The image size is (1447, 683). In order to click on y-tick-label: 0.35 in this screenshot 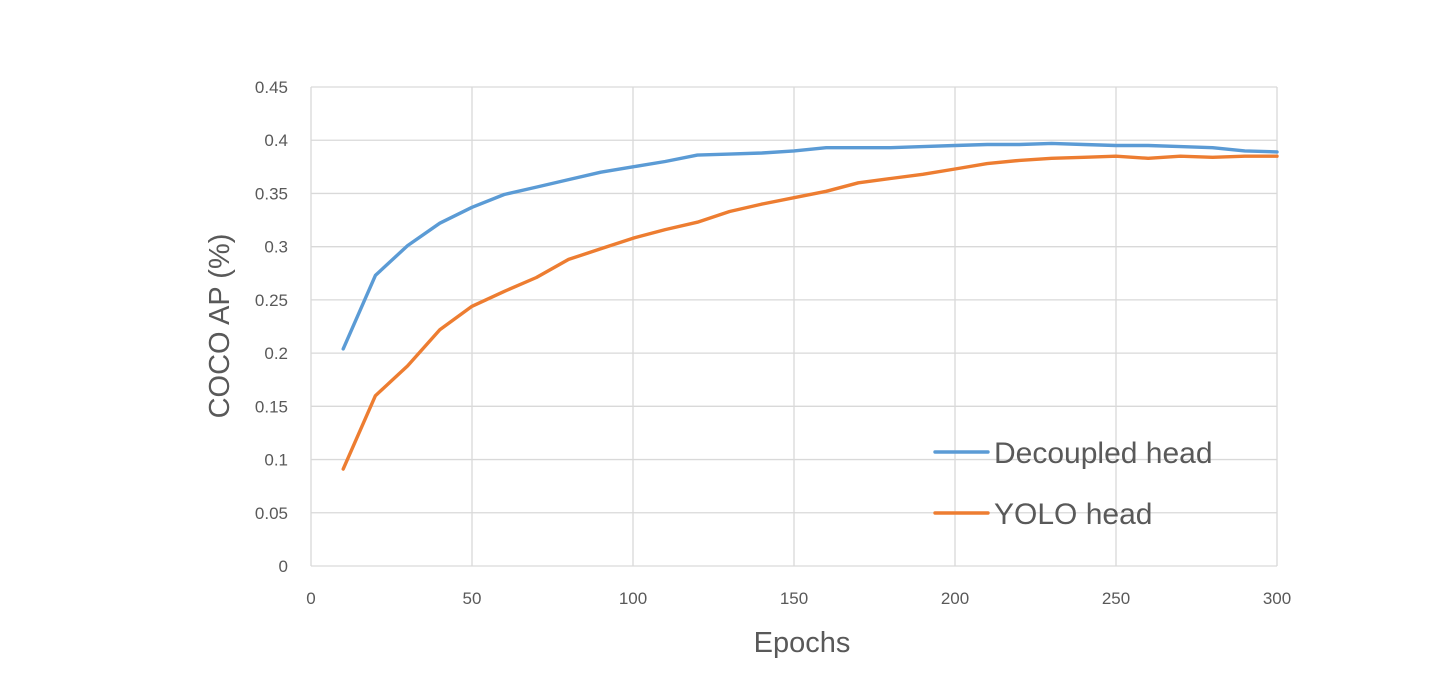, I will do `click(271, 193)`.